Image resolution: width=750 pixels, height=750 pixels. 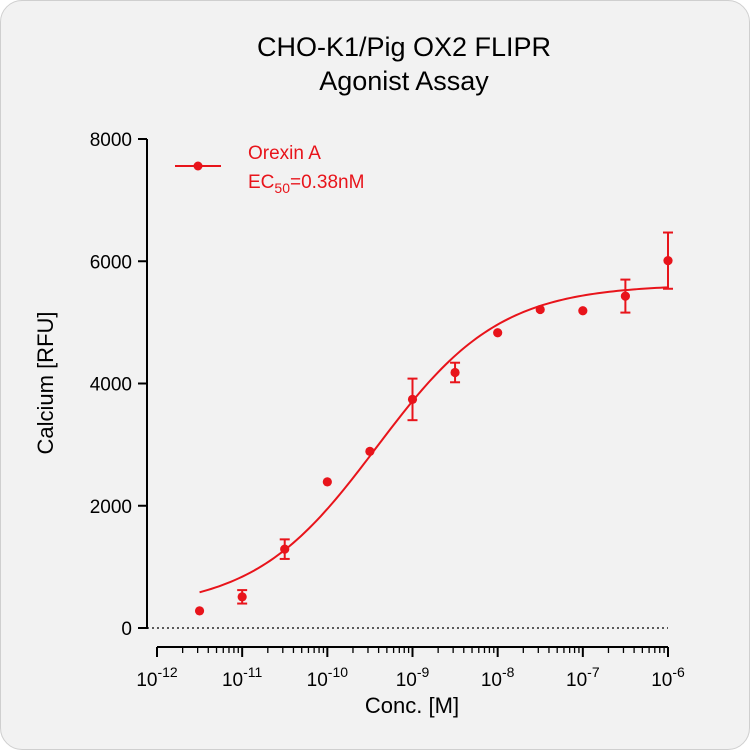 I want to click on legend: Orexin A EC50=0.38nM, so click(x=269, y=169).